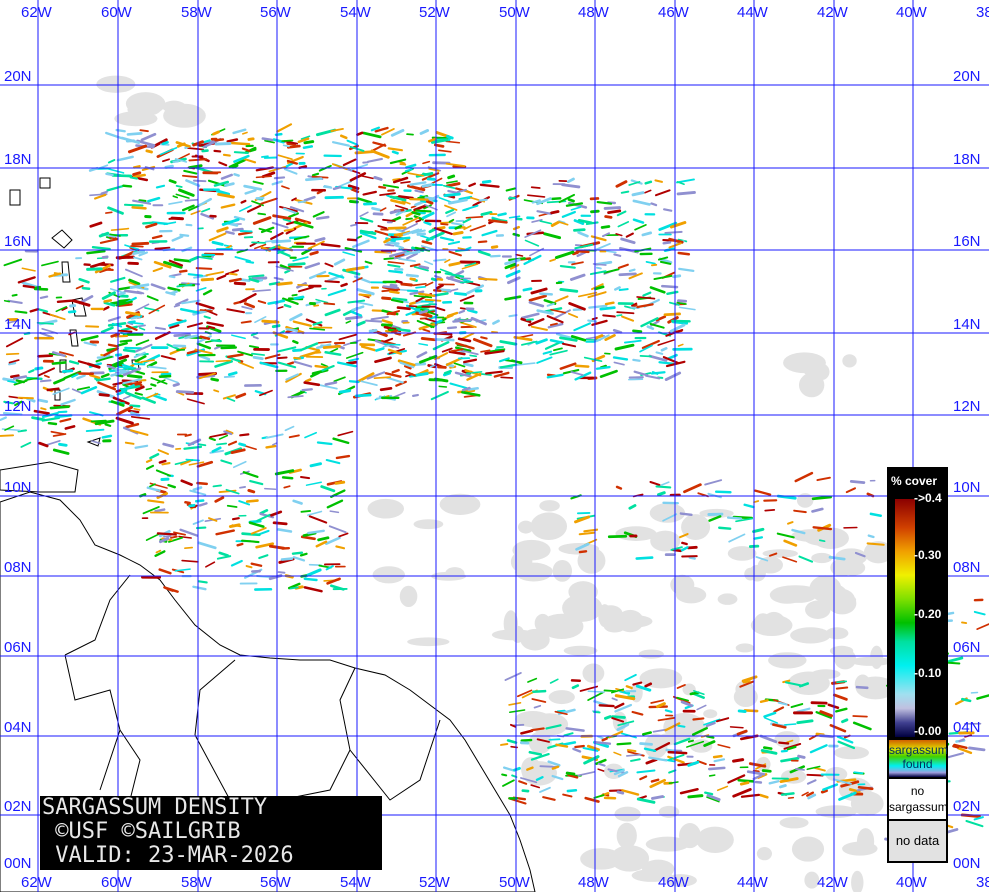 The height and width of the screenshot is (892, 989). Describe the element at coordinates (116, 882) in the screenshot. I see `longitude-label-bottom: 60W` at that location.